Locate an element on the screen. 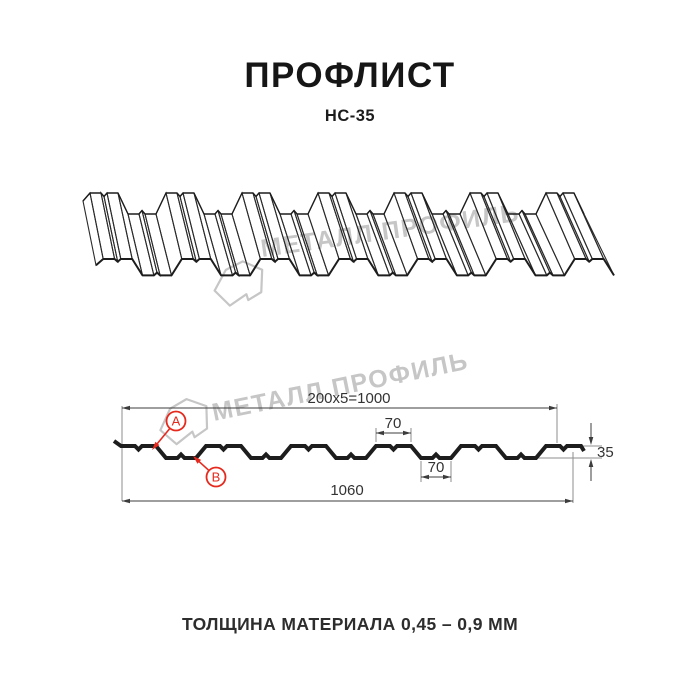  dimension-lines is located at coordinates (358, 454).